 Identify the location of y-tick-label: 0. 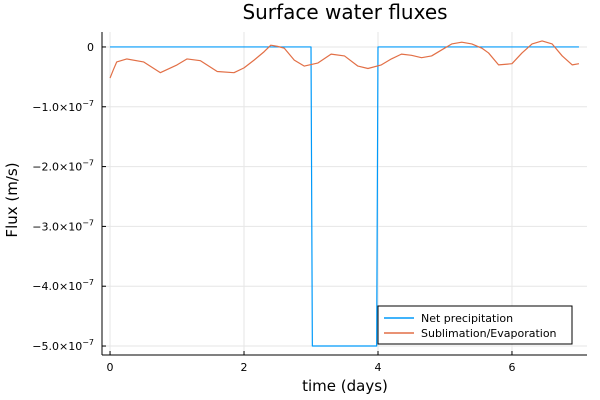
(90, 47).